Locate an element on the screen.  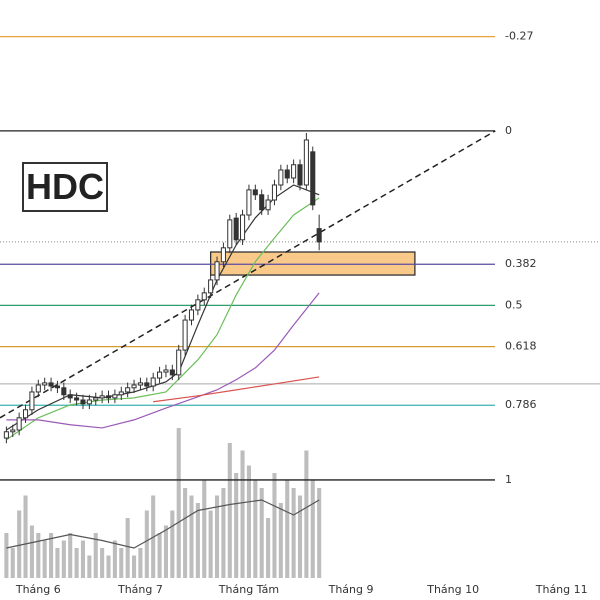
x-tick-label: Tháng 7 is located at coordinates (140, 589).